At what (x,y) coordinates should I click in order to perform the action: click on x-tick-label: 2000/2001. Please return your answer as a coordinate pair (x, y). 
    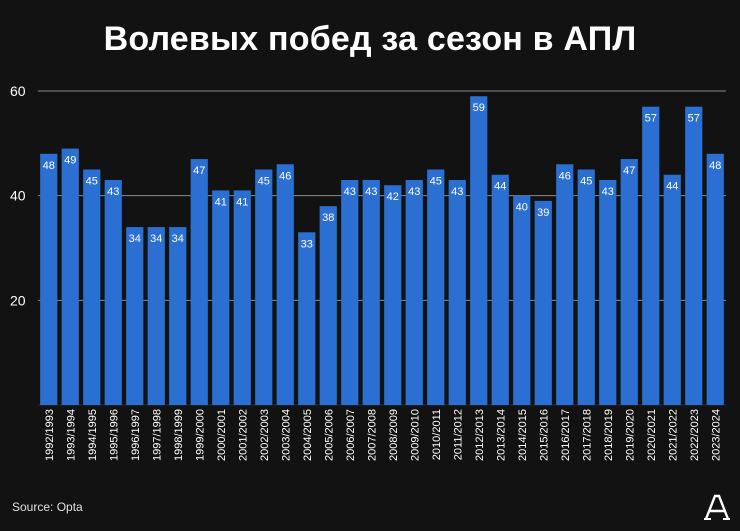
    Looking at the image, I should click on (222, 435).